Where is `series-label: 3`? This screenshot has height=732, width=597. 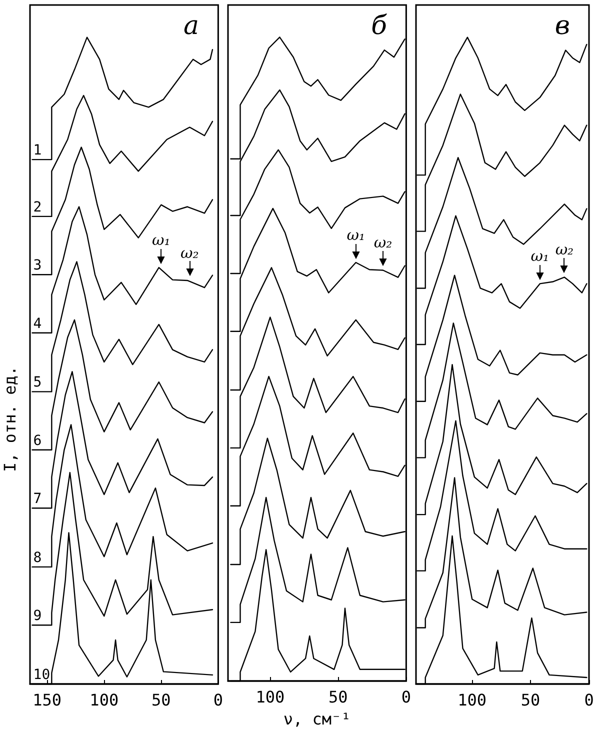 series-label: 3 is located at coordinates (37, 266).